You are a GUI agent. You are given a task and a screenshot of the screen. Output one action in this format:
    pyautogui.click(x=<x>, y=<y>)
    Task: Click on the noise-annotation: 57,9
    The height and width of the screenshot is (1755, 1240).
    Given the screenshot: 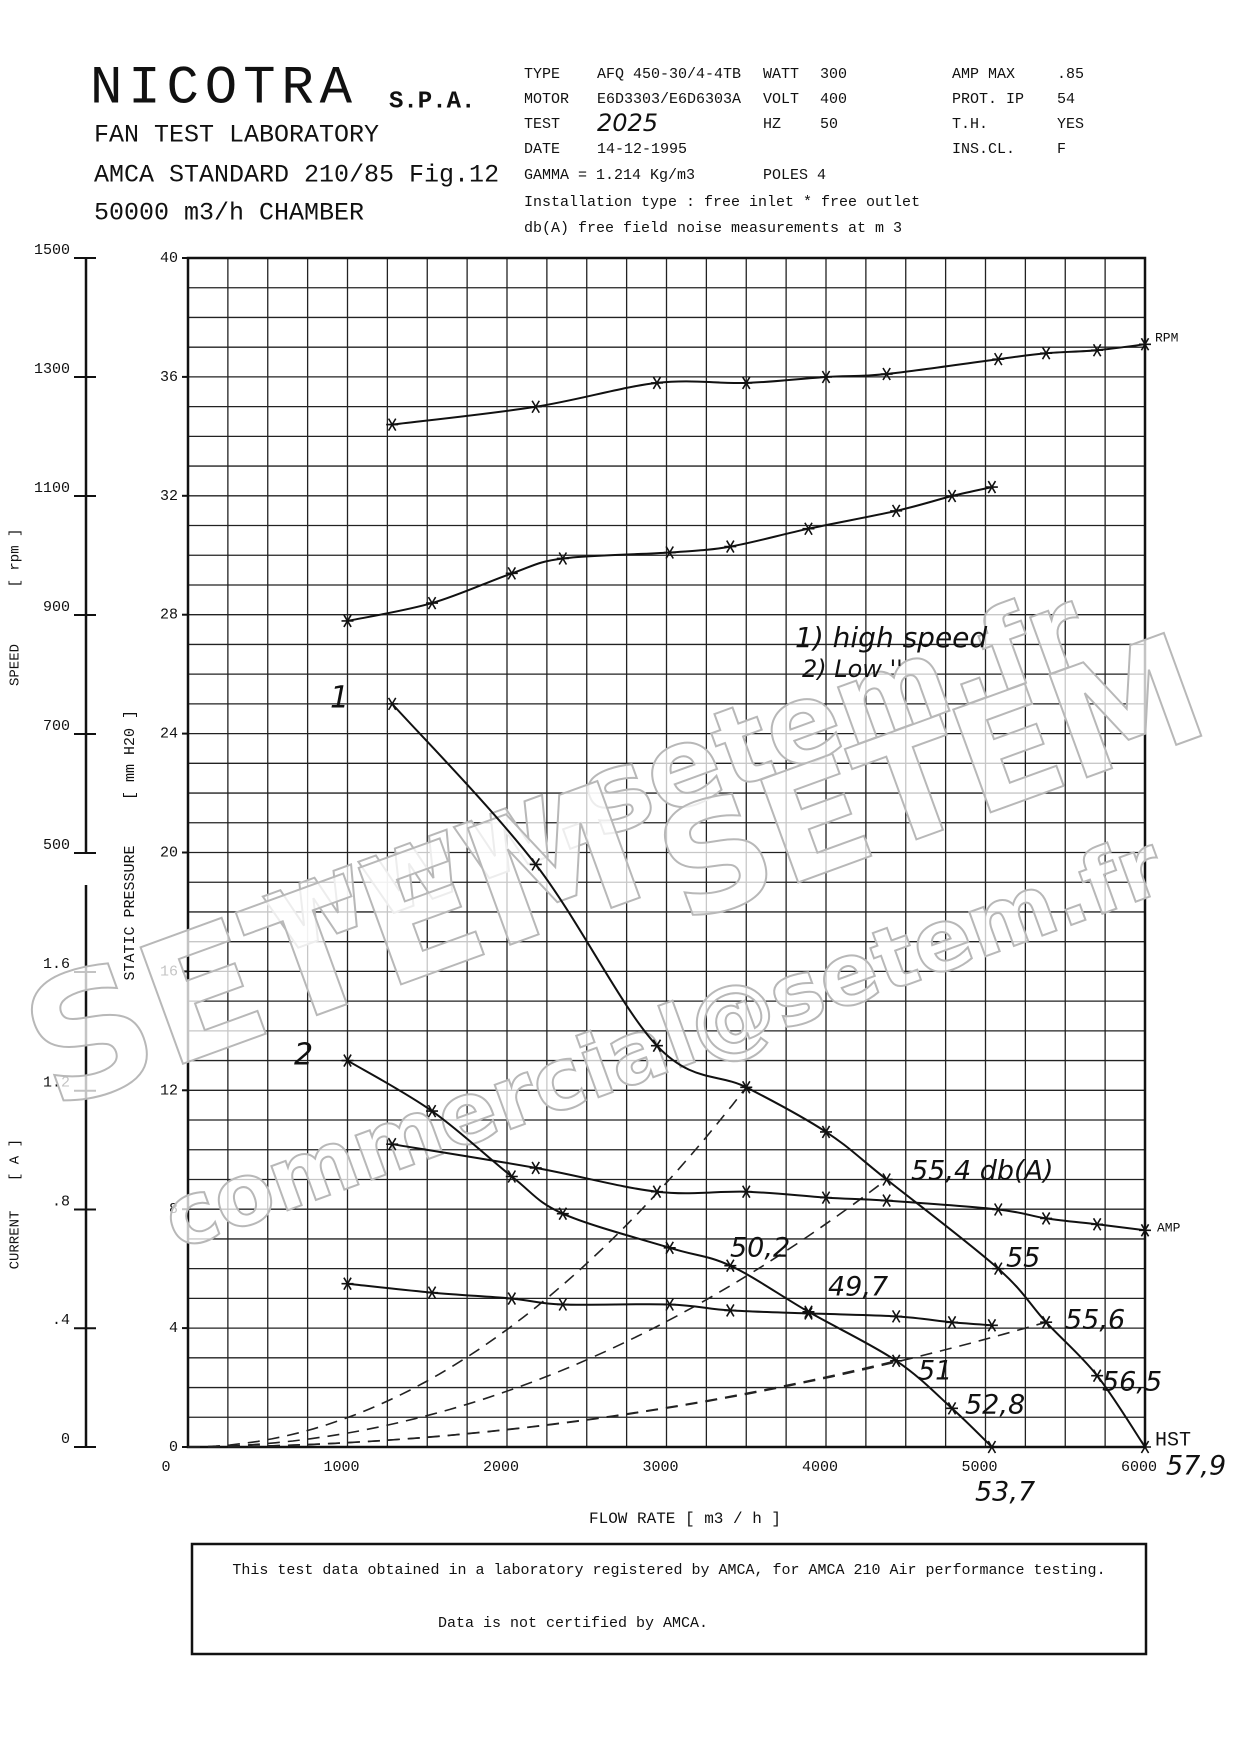 What is the action you would take?
    pyautogui.click(x=1196, y=1466)
    